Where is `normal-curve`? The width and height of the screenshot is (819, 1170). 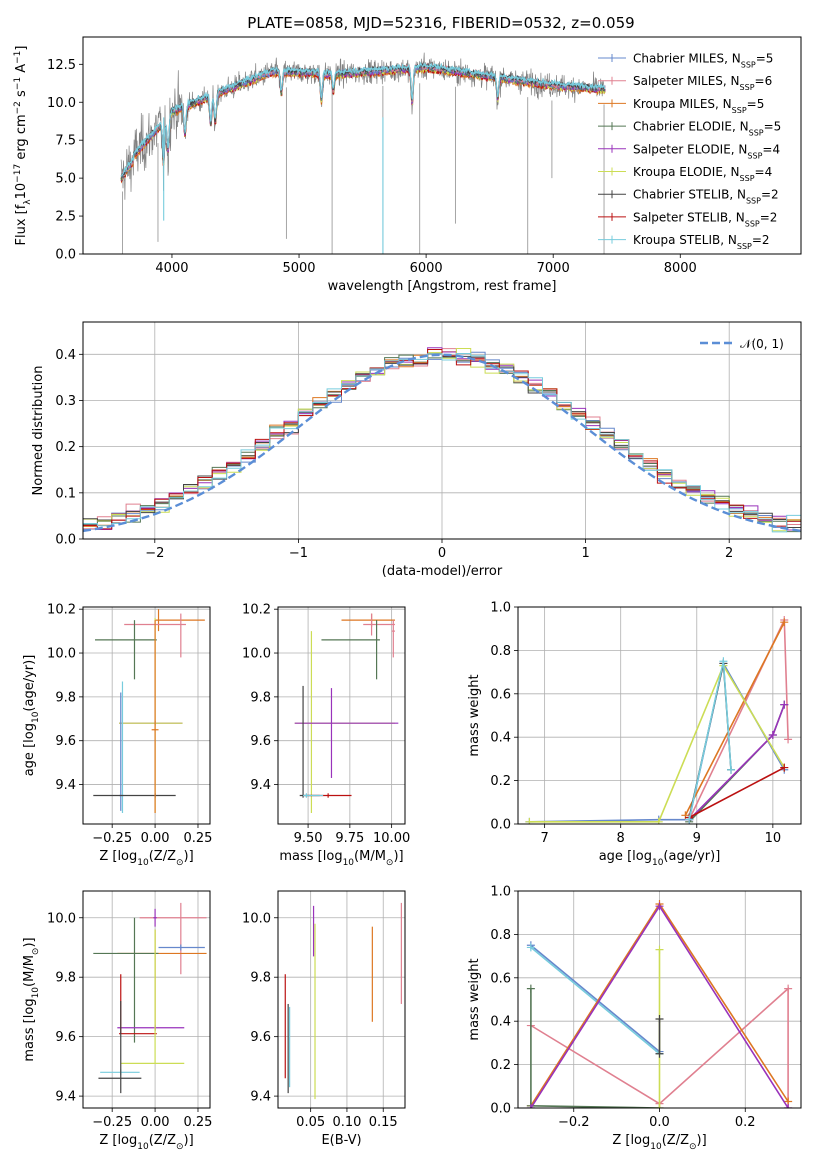
normal-curve is located at coordinates (442, 443).